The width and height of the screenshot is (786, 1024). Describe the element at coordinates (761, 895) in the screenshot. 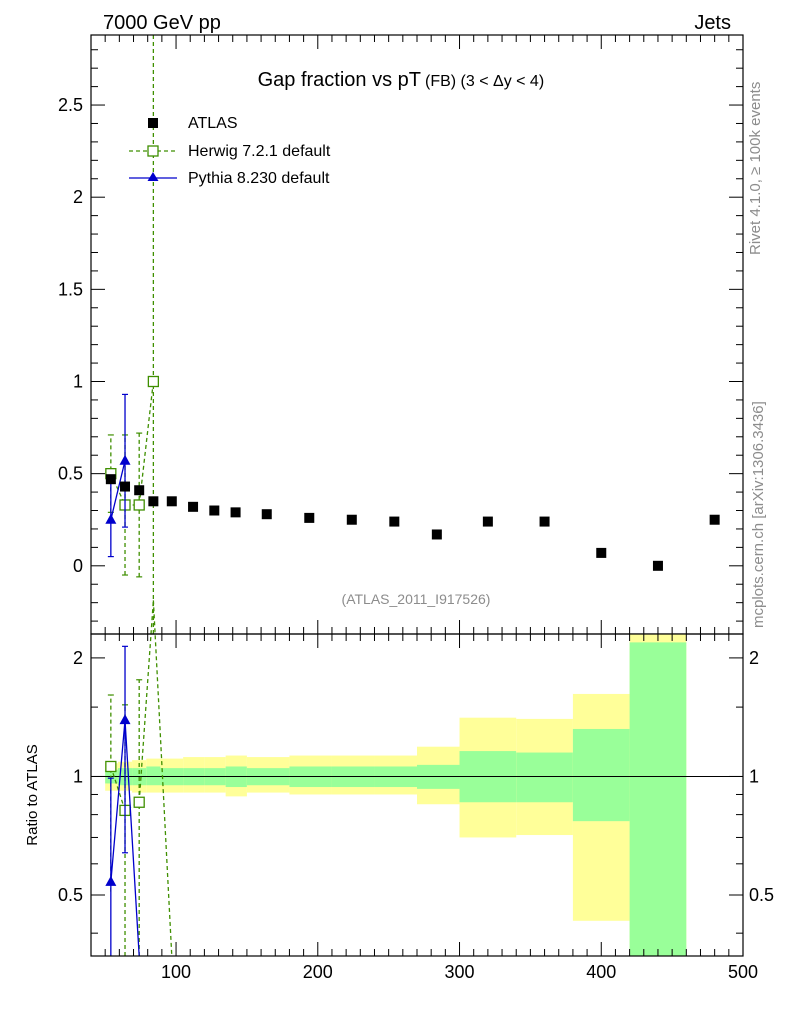

I see `ratio-ytick-label-right: 0.5` at that location.